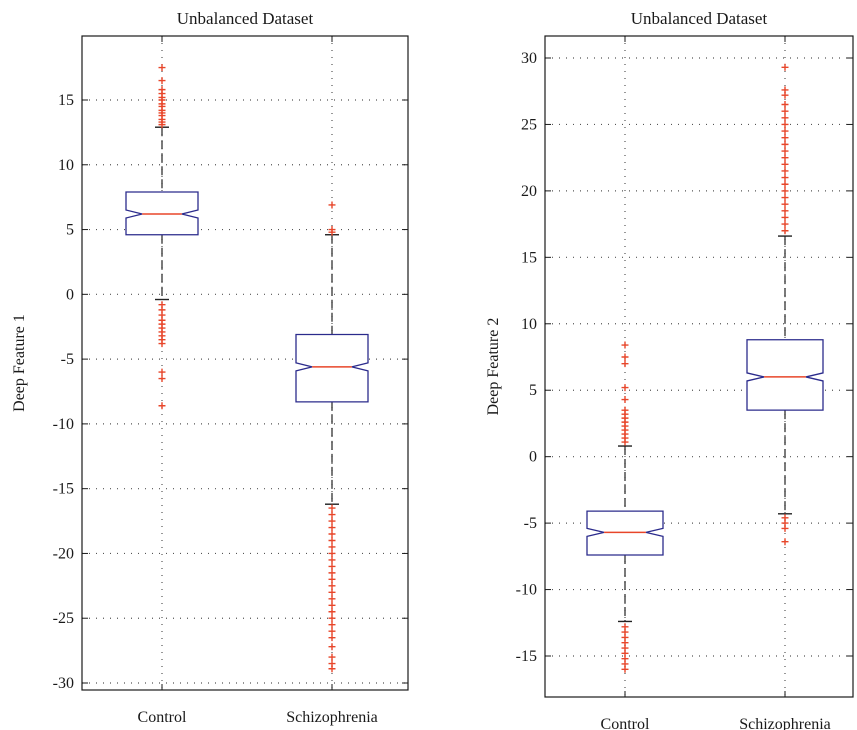 The width and height of the screenshot is (857, 730). Describe the element at coordinates (63, 553) in the screenshot. I see `y-tick-label: -20` at that location.